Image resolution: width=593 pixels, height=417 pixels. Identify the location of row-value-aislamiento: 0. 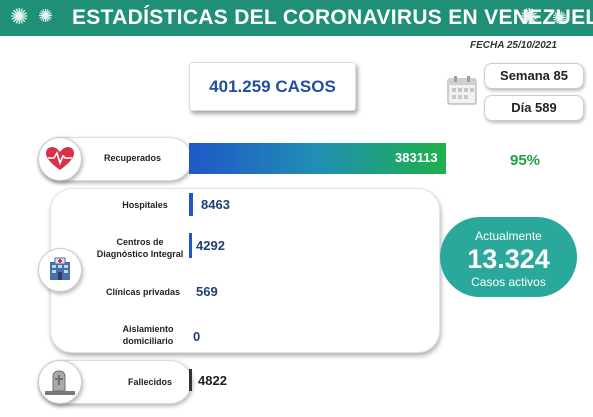
(197, 336).